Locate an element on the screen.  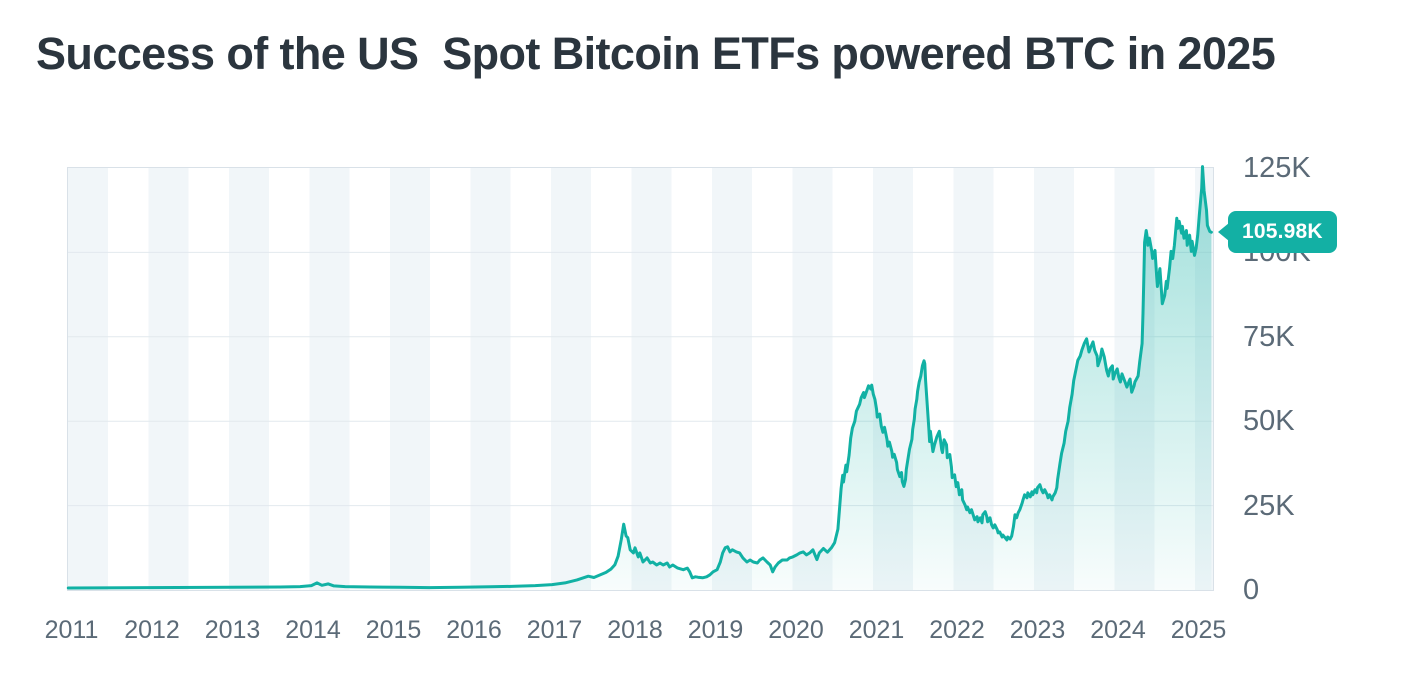
y-axis-label: 75K is located at coordinates (1269, 336).